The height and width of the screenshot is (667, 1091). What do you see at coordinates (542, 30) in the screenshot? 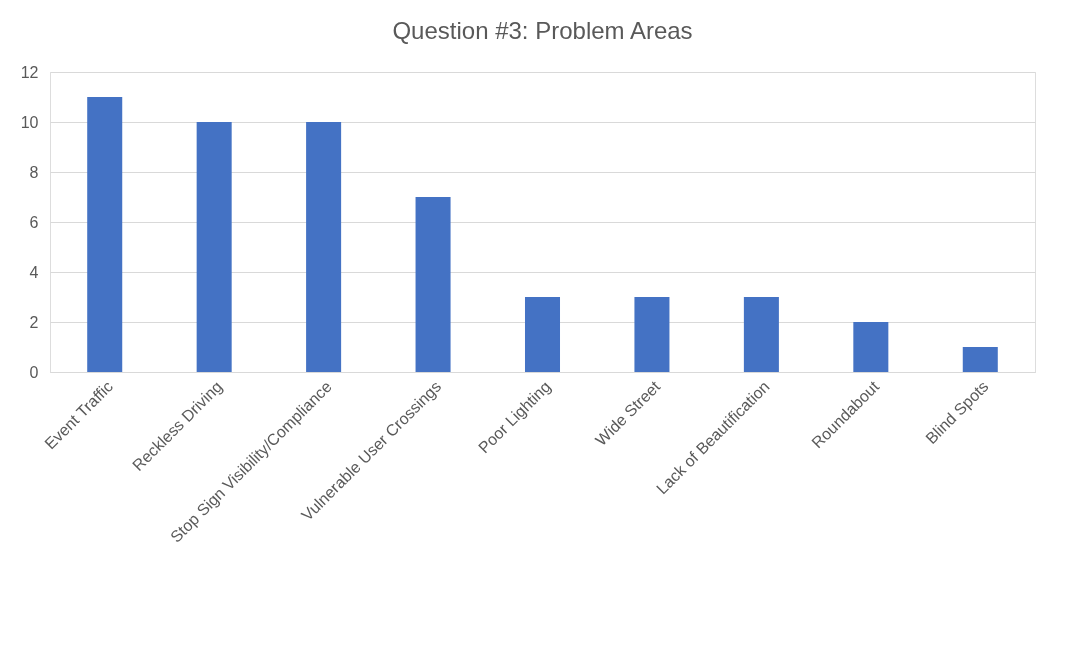
I see `chart-title: Question #3: Problem Areas` at bounding box center [542, 30].